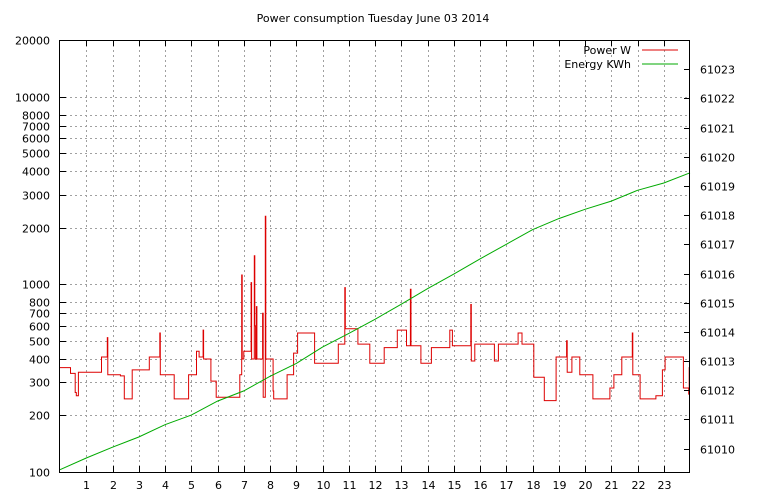 This screenshot has height=500, width=768. Describe the element at coordinates (39, 314) in the screenshot. I see `y-left-tick-label: 700` at that location.